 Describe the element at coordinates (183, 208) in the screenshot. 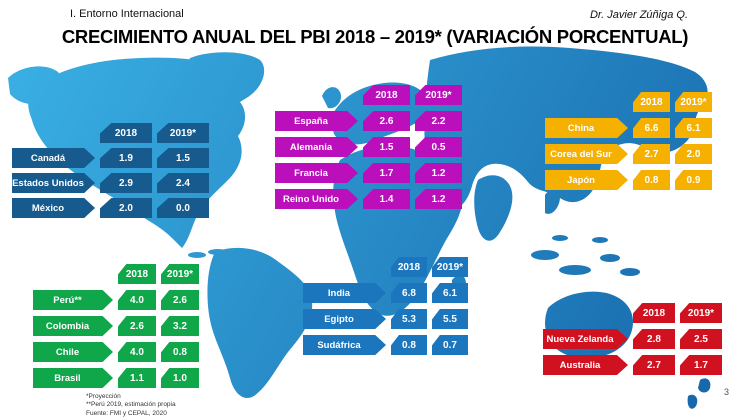

I see `gdp-value-2019: 0.0` at that location.